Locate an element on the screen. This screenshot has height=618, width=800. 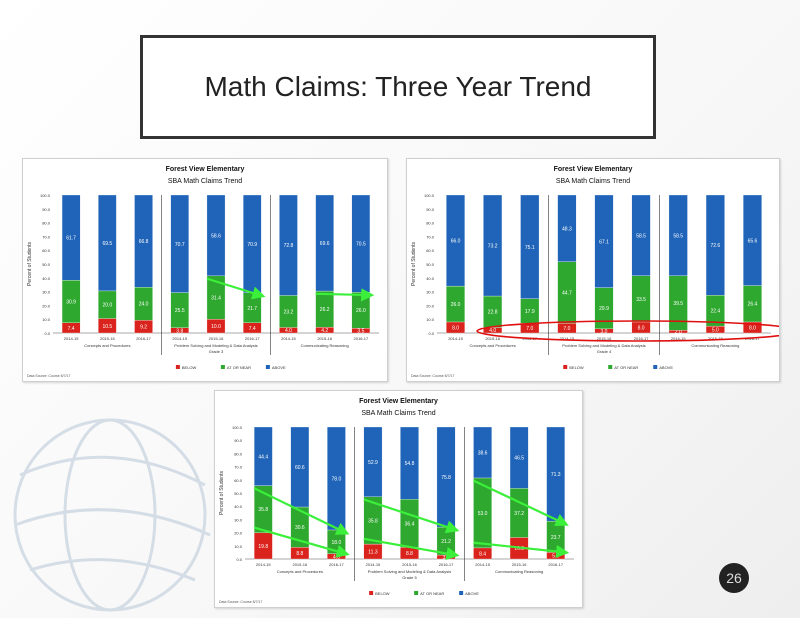
data-label: 70.9 is located at coordinates (252, 245).